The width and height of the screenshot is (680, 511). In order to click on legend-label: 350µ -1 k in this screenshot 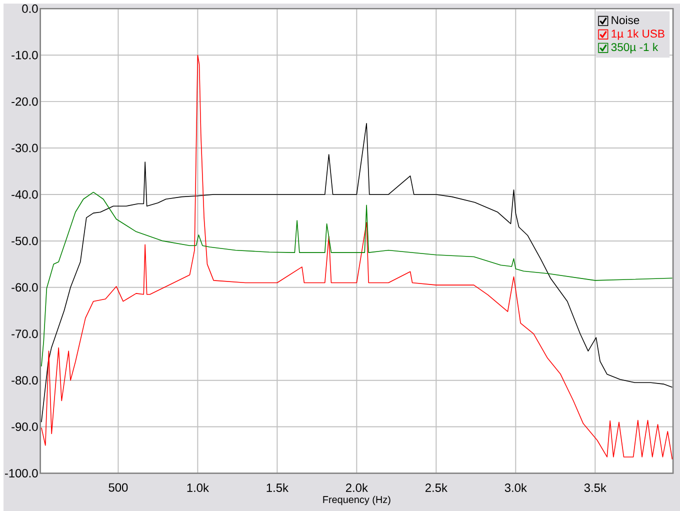, I will do `click(634, 48)`.